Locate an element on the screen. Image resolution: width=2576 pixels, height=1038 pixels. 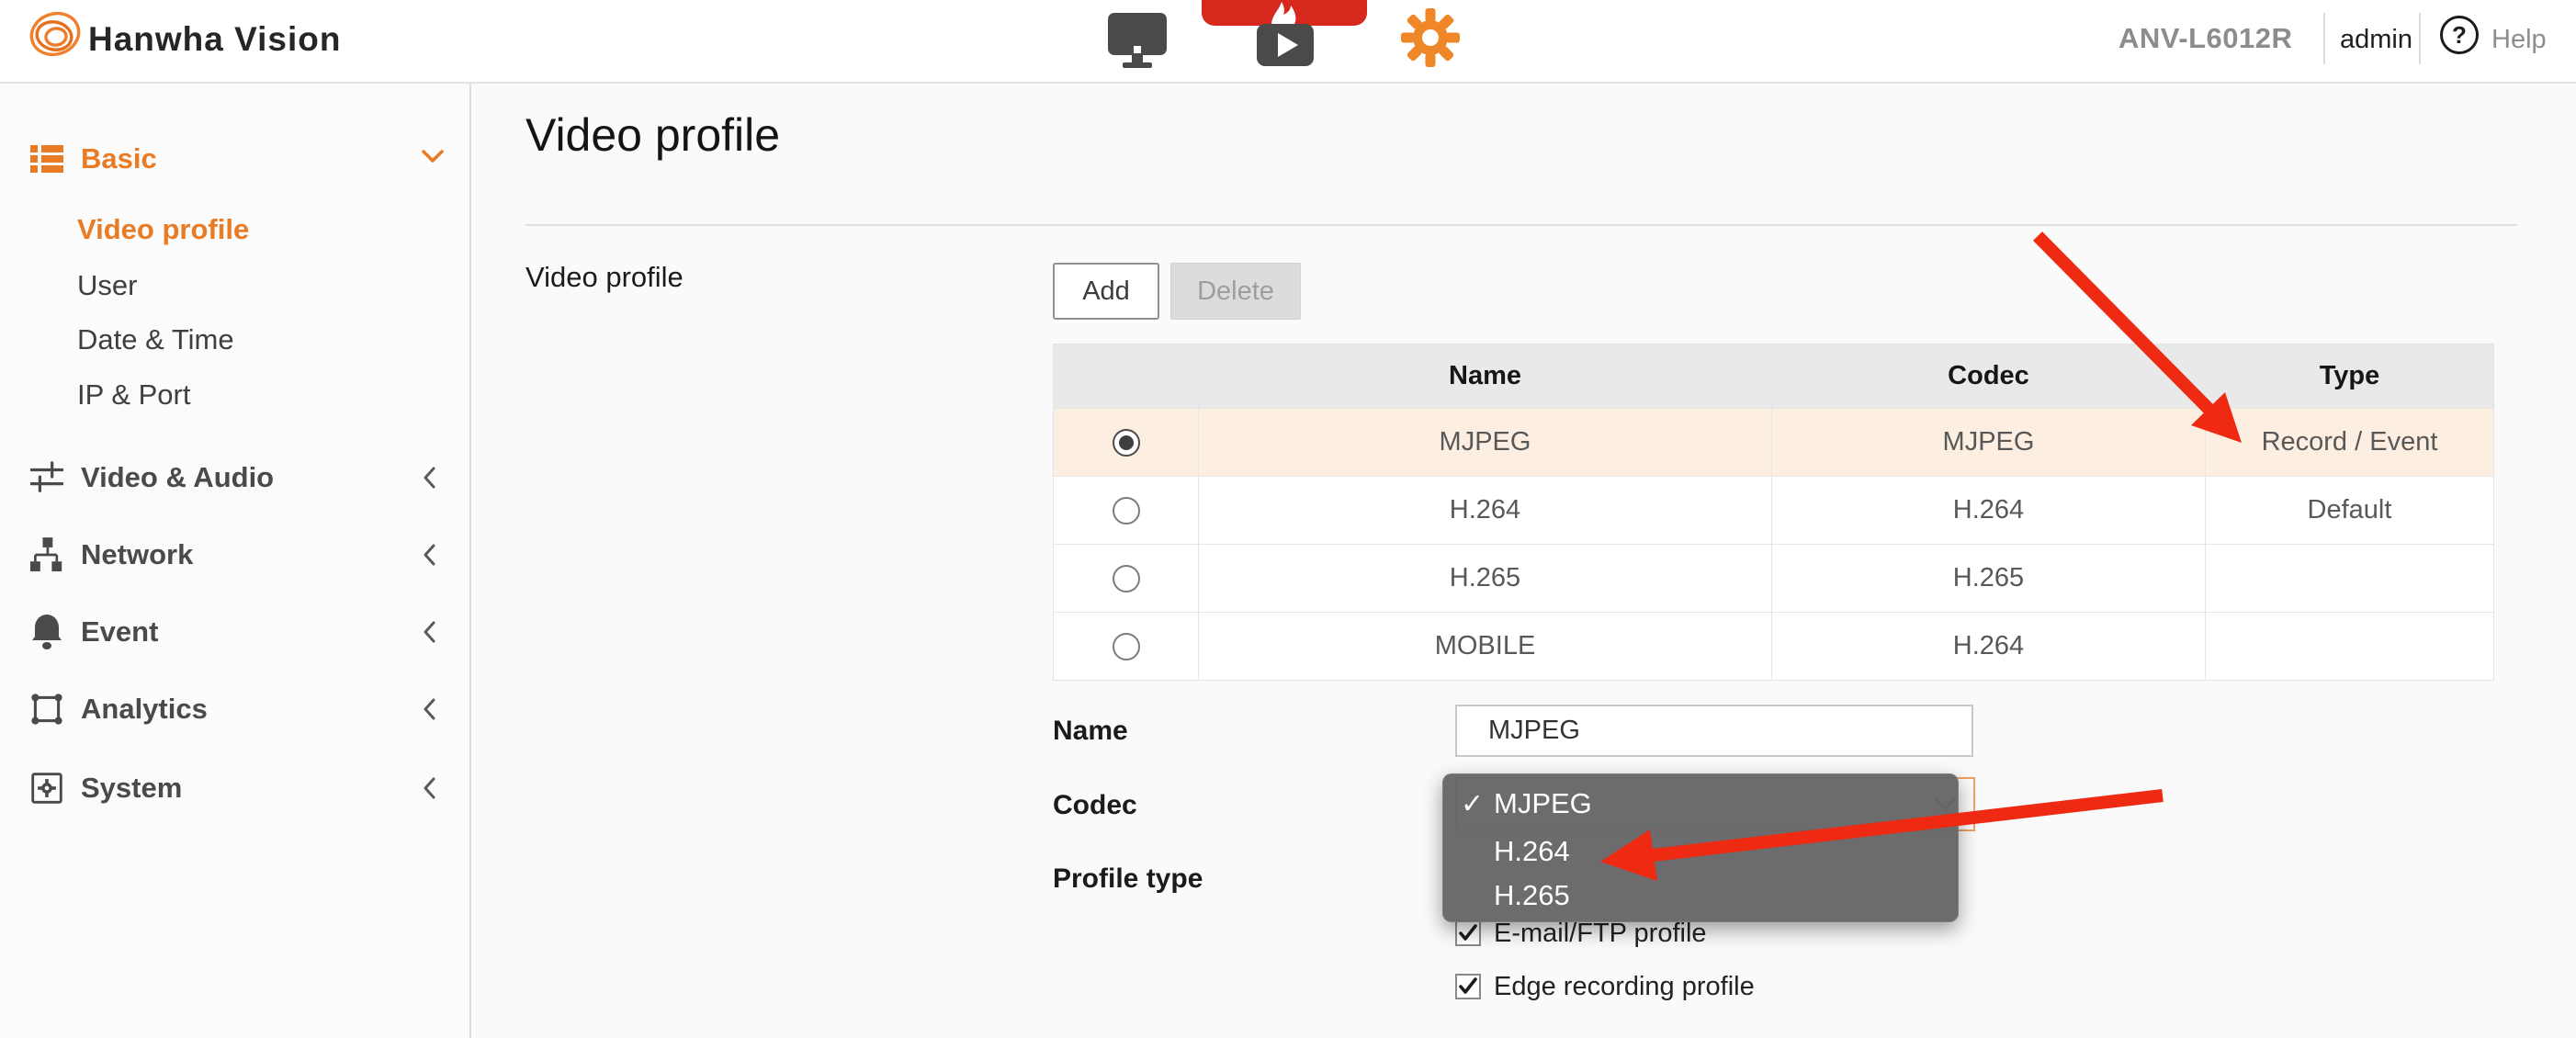
list-icon is located at coordinates (46, 159).